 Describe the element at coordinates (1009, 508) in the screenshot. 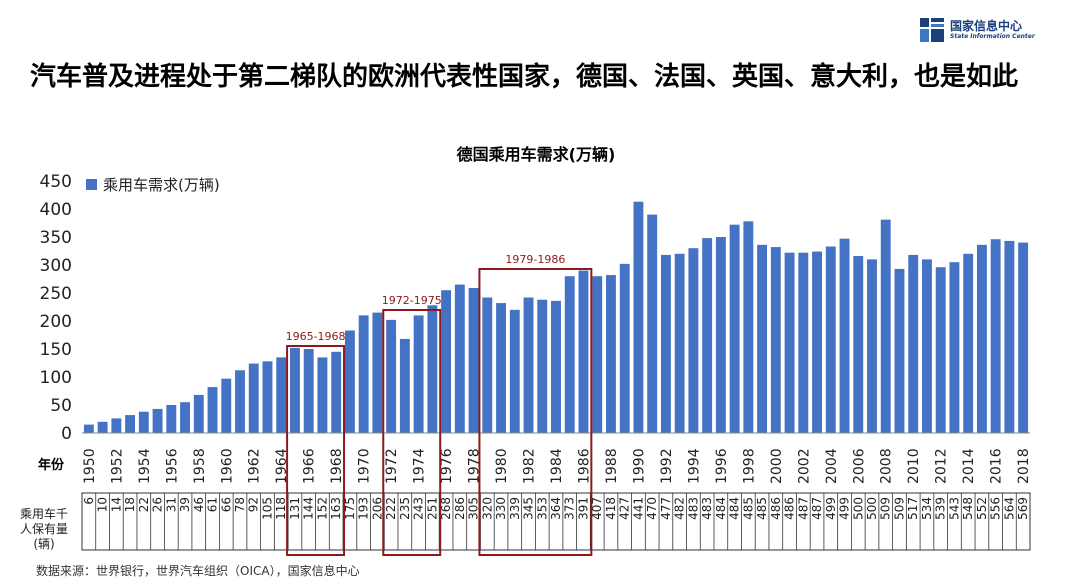

I see `ownership-value: 564` at that location.